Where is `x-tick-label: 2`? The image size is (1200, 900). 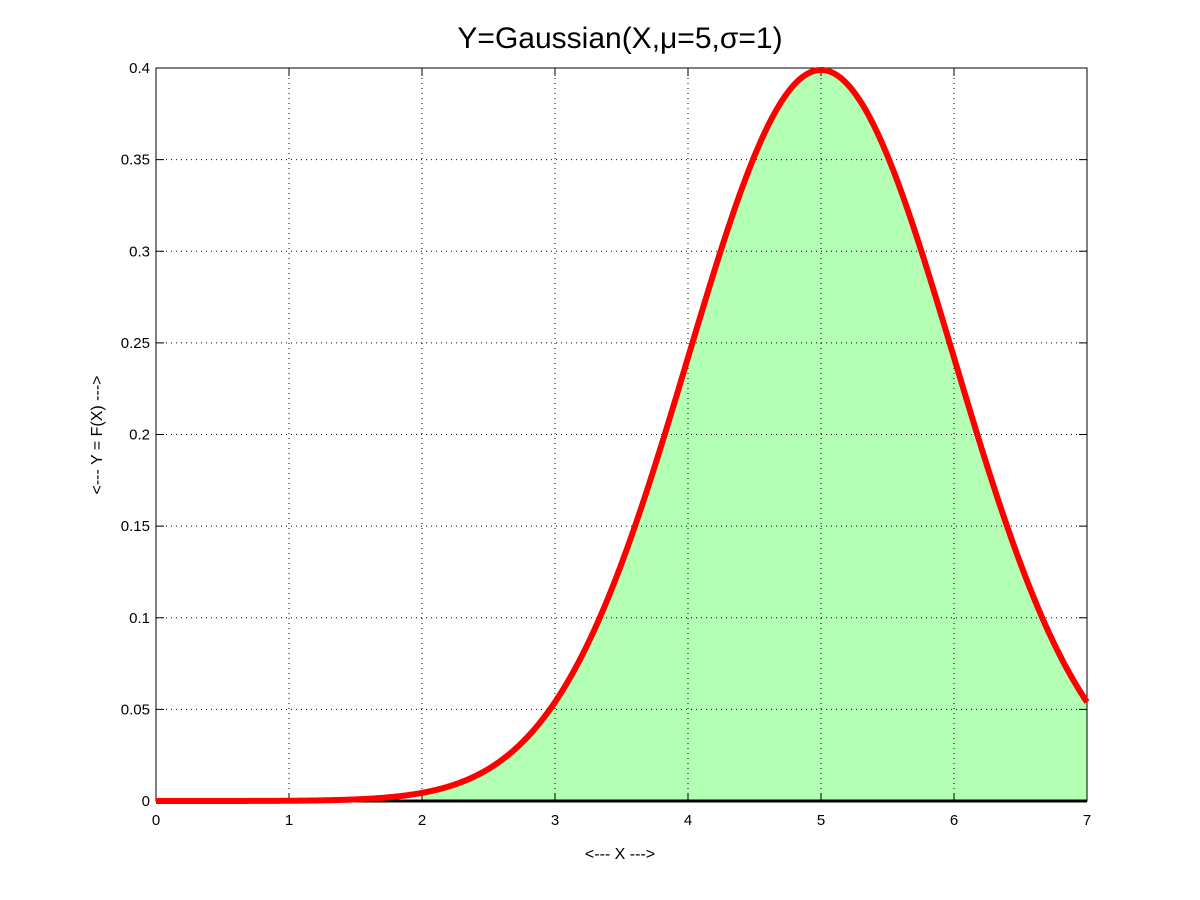 x-tick-label: 2 is located at coordinates (422, 820).